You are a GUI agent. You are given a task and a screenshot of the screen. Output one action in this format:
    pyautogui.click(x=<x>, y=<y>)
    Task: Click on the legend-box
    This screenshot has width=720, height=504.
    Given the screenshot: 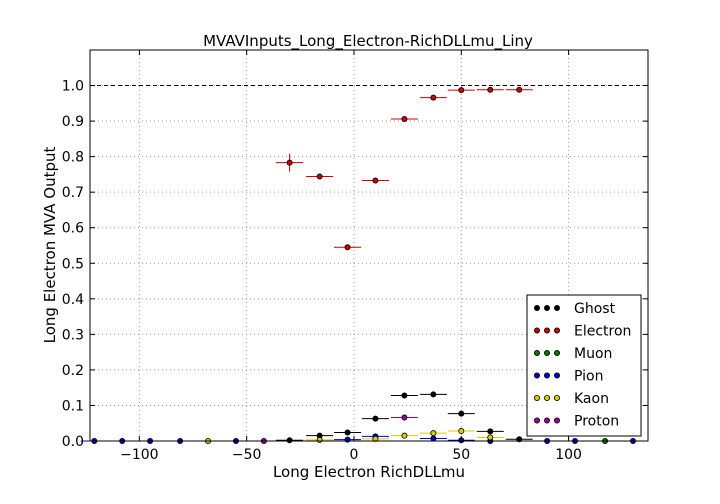 What is the action you would take?
    pyautogui.click(x=584, y=365)
    